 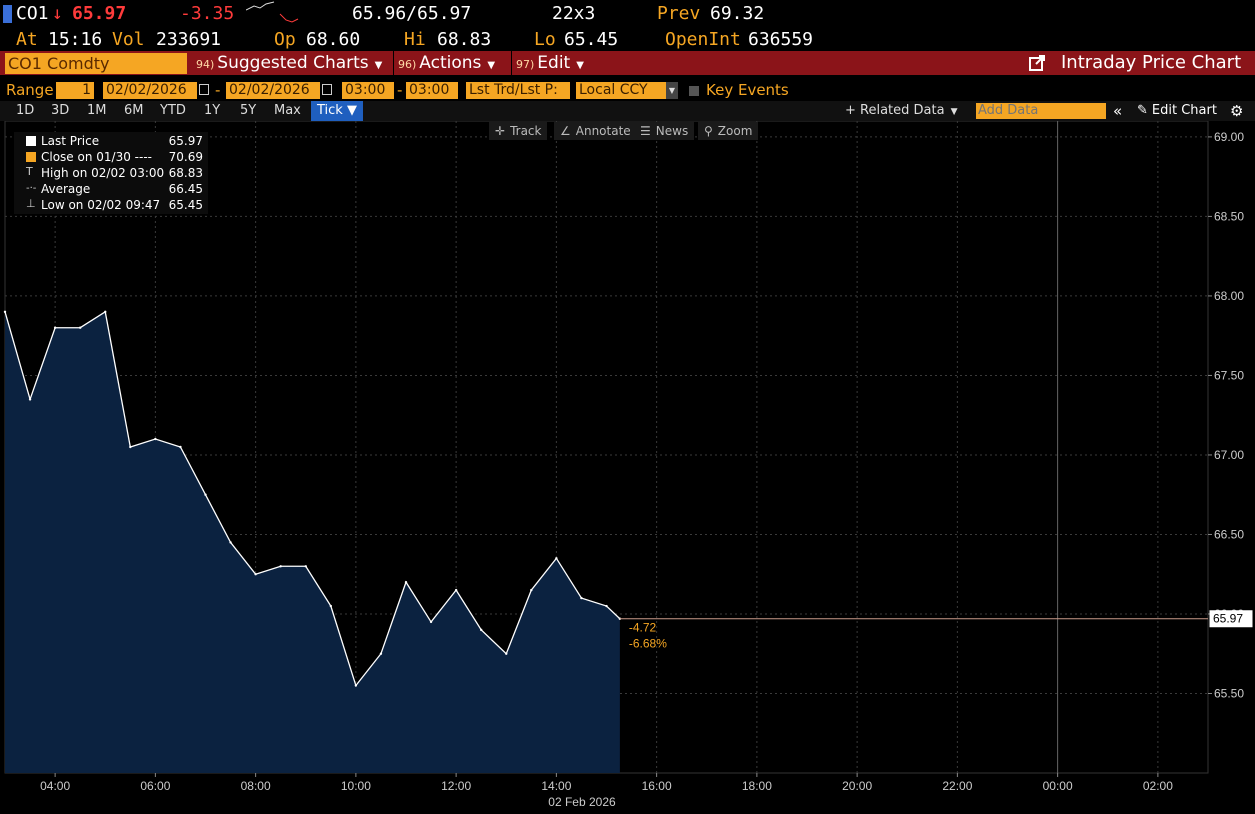 What do you see at coordinates (31, 203) in the screenshot?
I see `low-marker-icon: ⊥` at bounding box center [31, 203].